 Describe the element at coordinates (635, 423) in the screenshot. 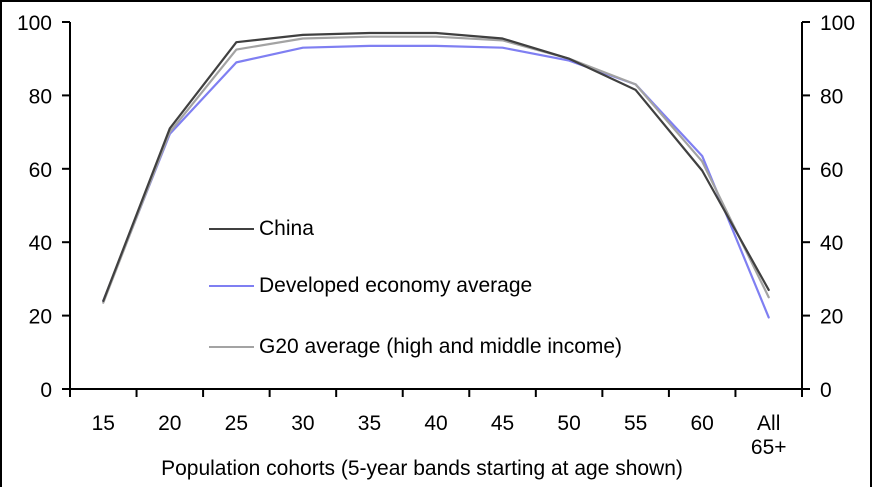

I see `x-tick-label-55: 55` at that location.